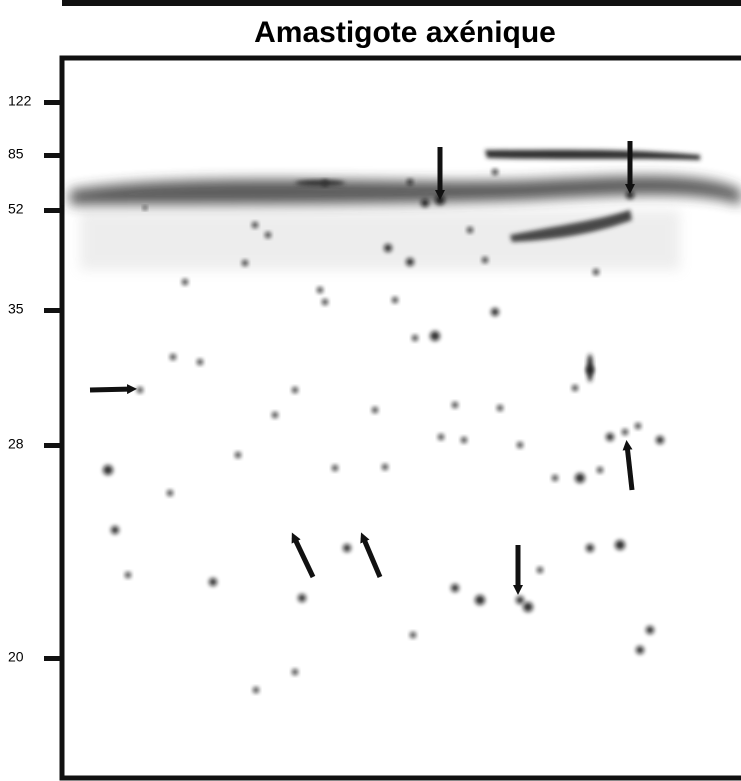  Describe the element at coordinates (16, 309) in the screenshot. I see `marker-label: 35` at that location.